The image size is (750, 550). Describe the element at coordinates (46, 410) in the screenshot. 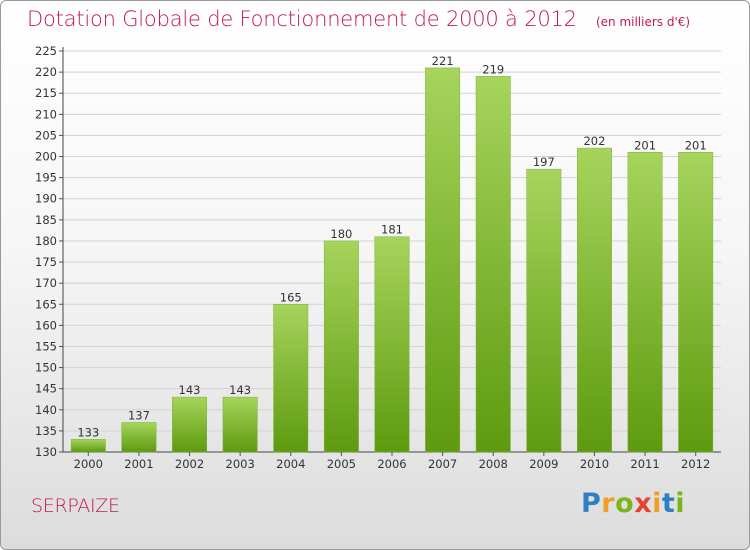

I see `y-tick-label: 140` at that location.